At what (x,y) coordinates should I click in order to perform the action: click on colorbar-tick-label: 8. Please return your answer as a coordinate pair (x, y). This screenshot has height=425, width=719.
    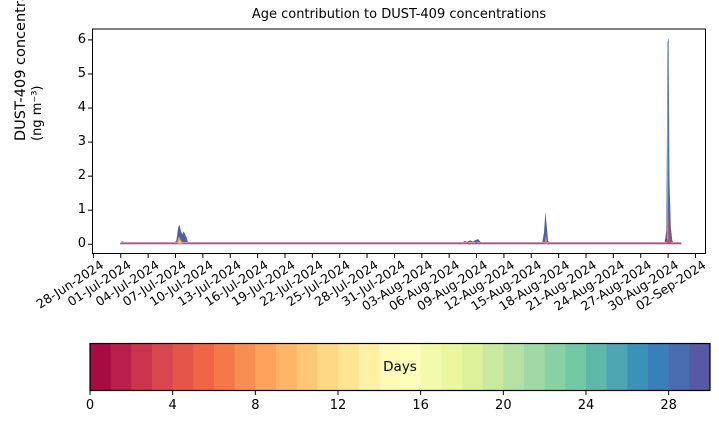
    Looking at the image, I should click on (255, 405).